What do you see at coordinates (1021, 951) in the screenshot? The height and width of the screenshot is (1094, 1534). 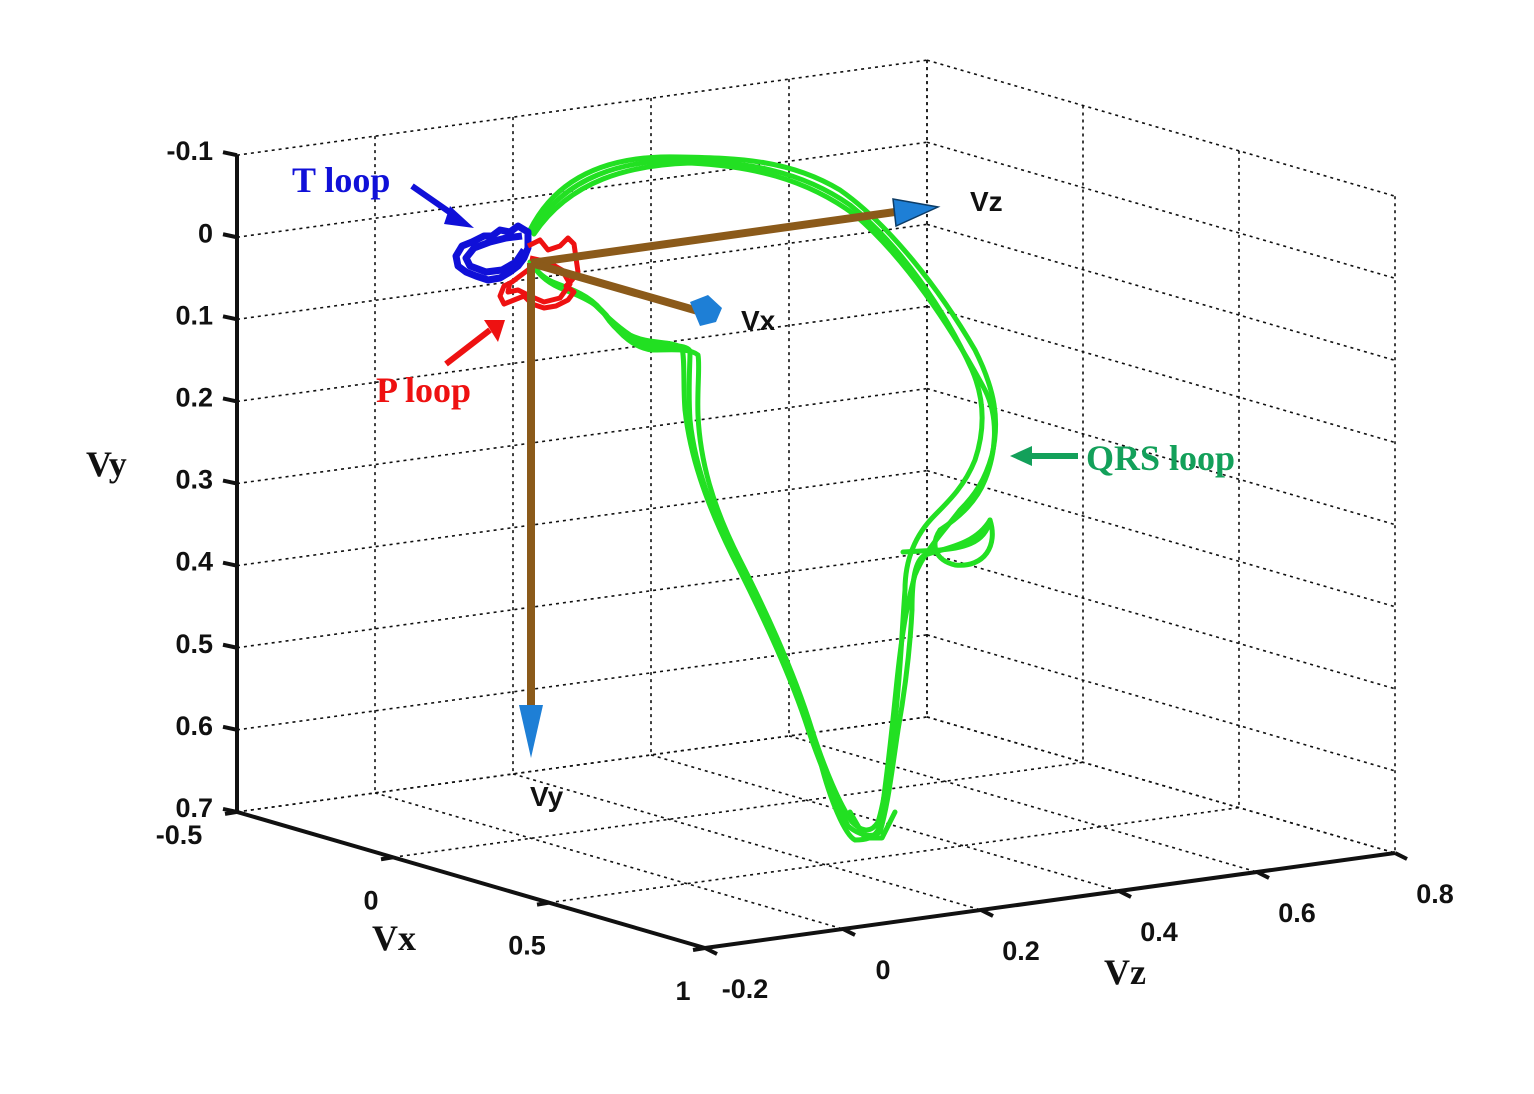 I see `vz-tick-label: 0.2` at bounding box center [1021, 951].